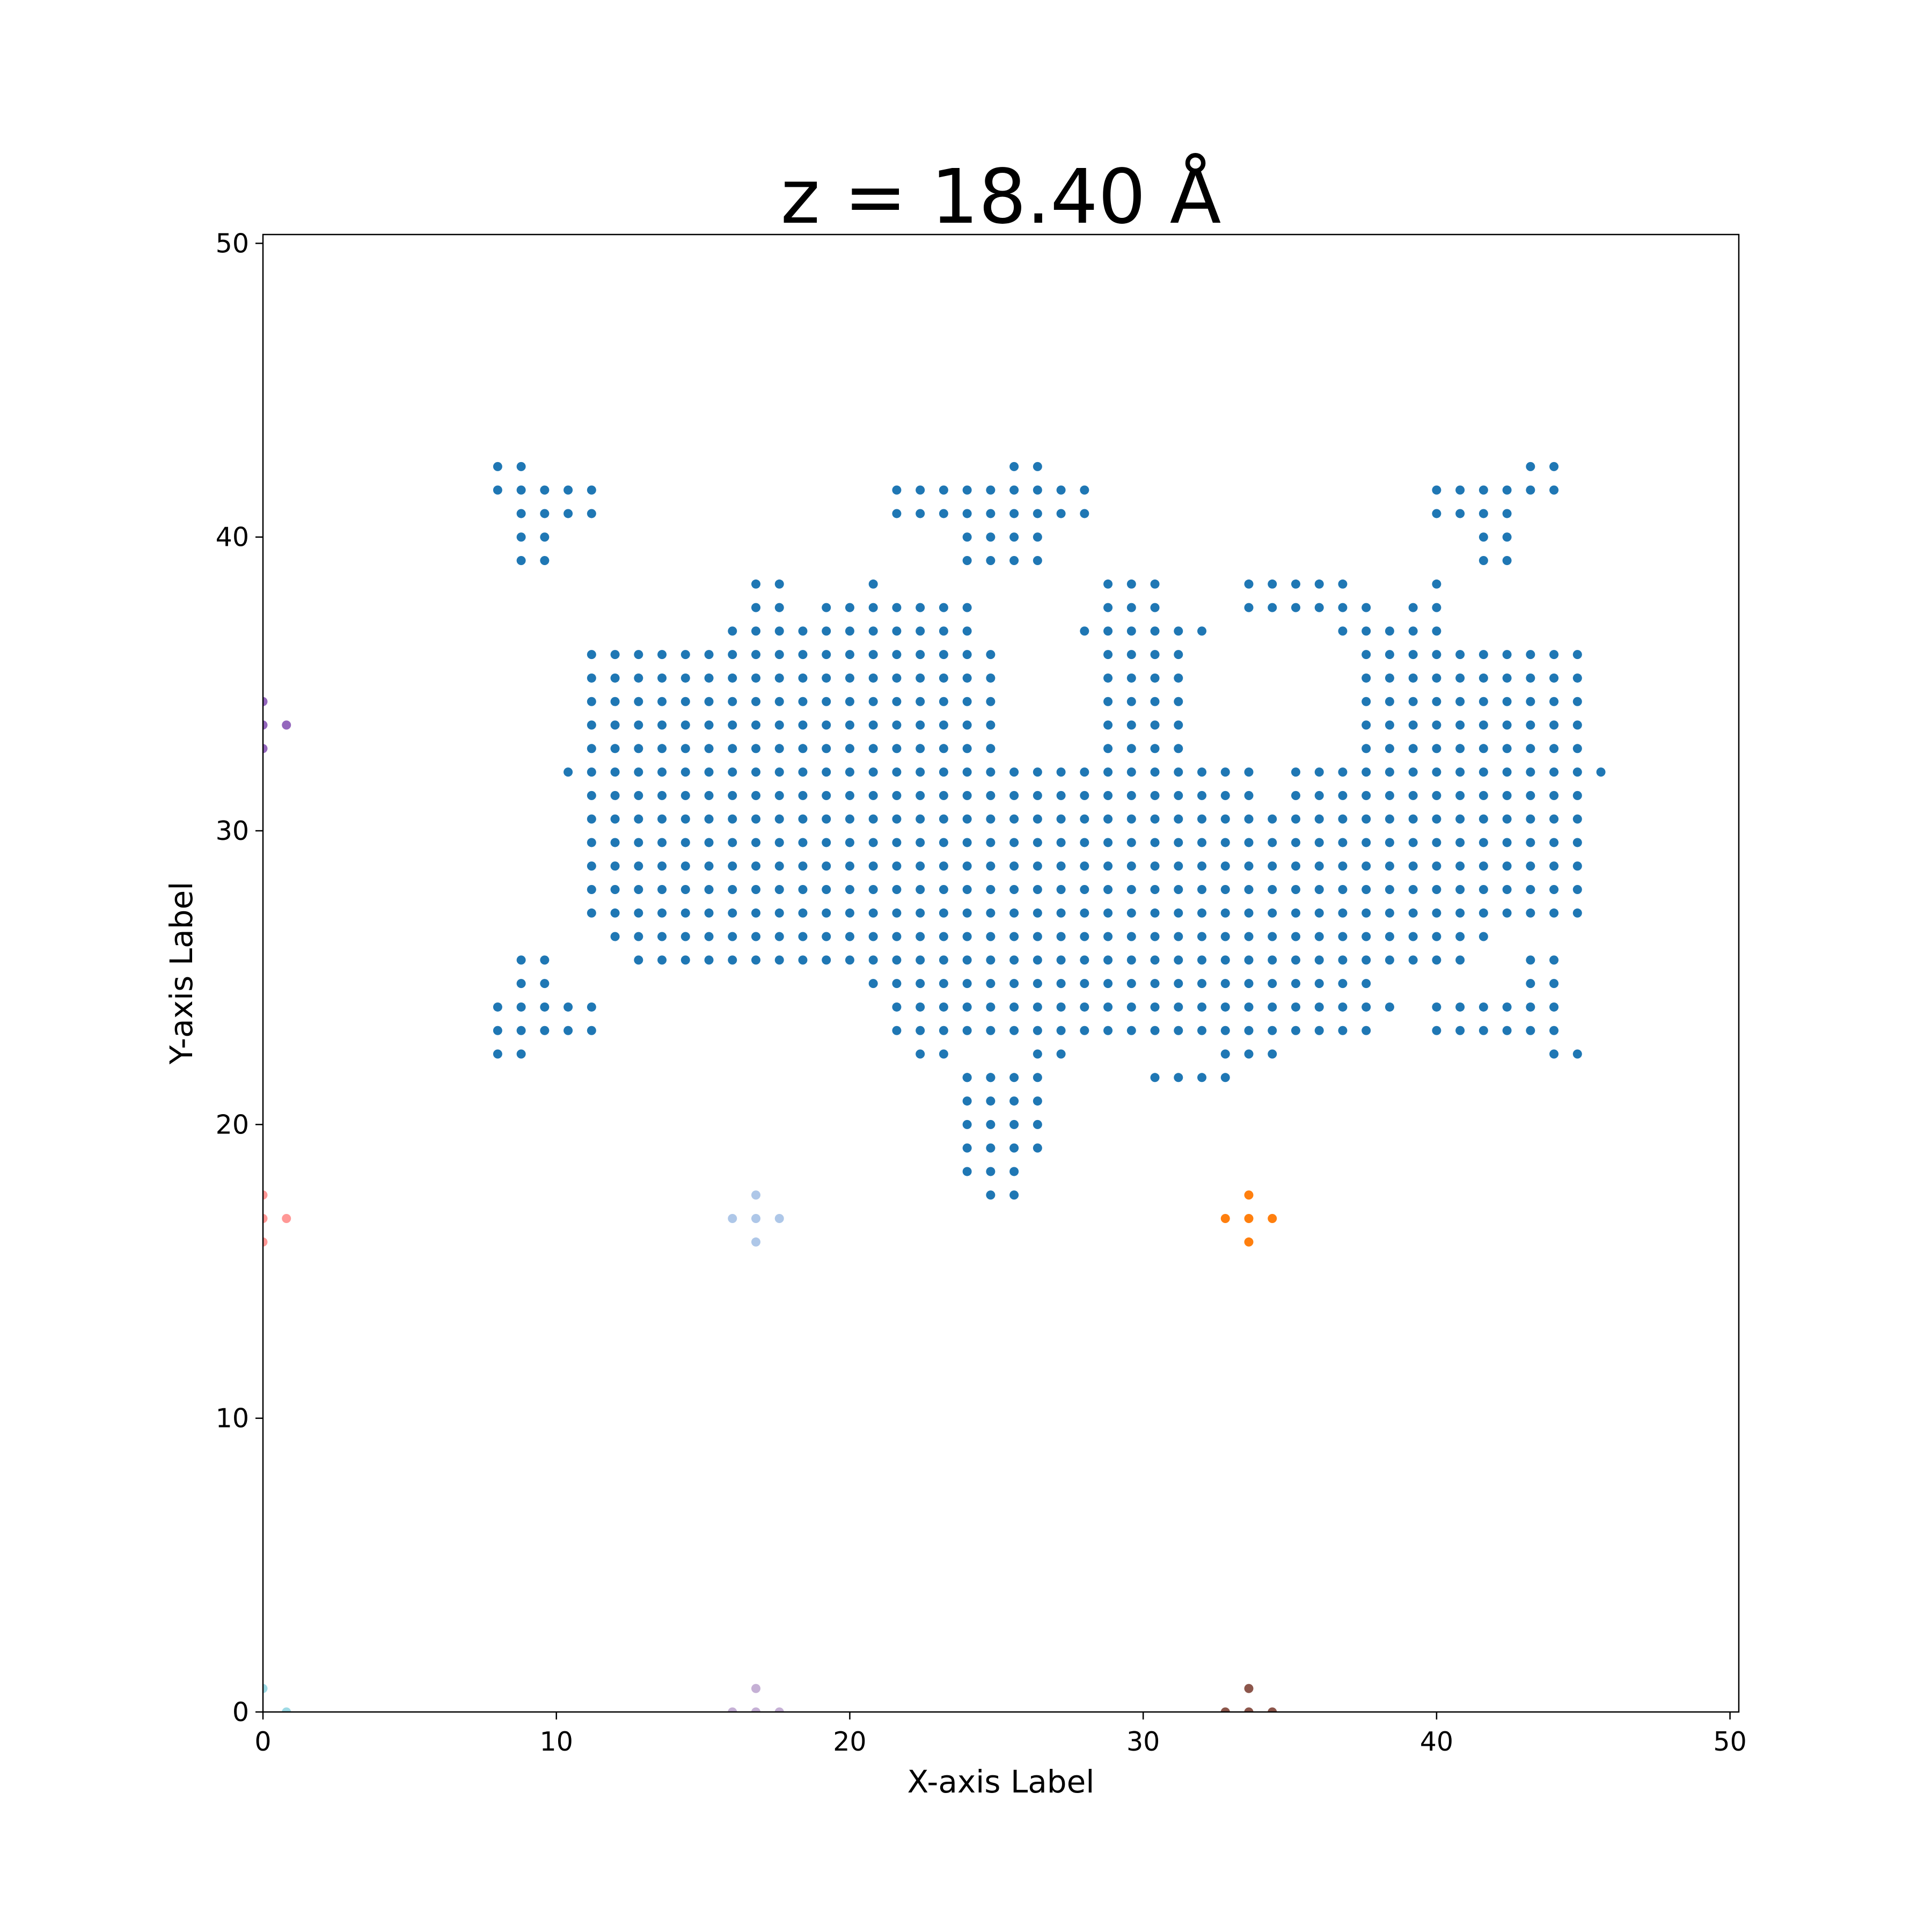 This screenshot has width=1932, height=1932. Describe the element at coordinates (240, 1712) in the screenshot. I see `y-tick-label: 0` at that location.